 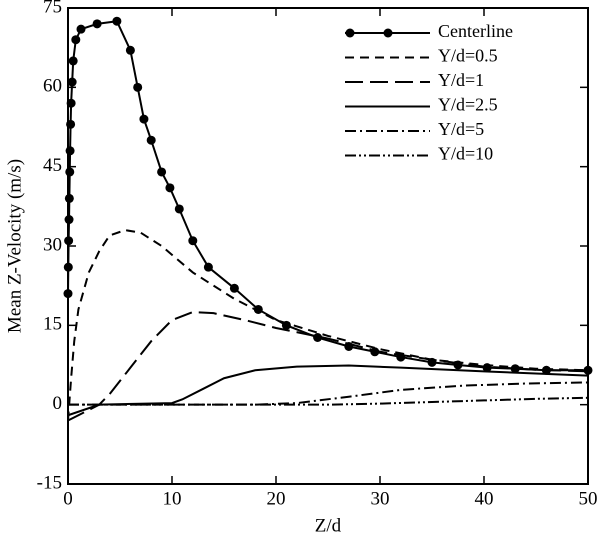 I want to click on legend-label: Y/d=2.5, so click(x=468, y=105).